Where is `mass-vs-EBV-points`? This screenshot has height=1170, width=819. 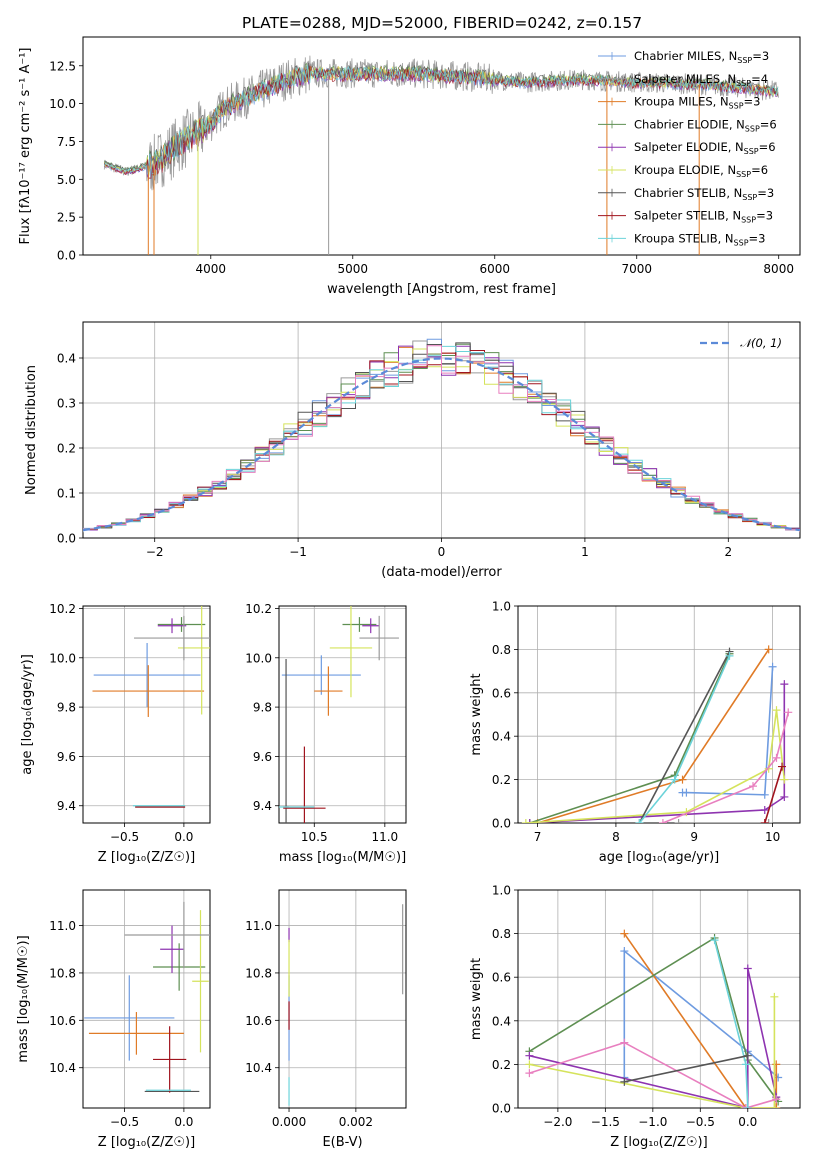
mass-vs-EBV-points is located at coordinates (346, 1005).